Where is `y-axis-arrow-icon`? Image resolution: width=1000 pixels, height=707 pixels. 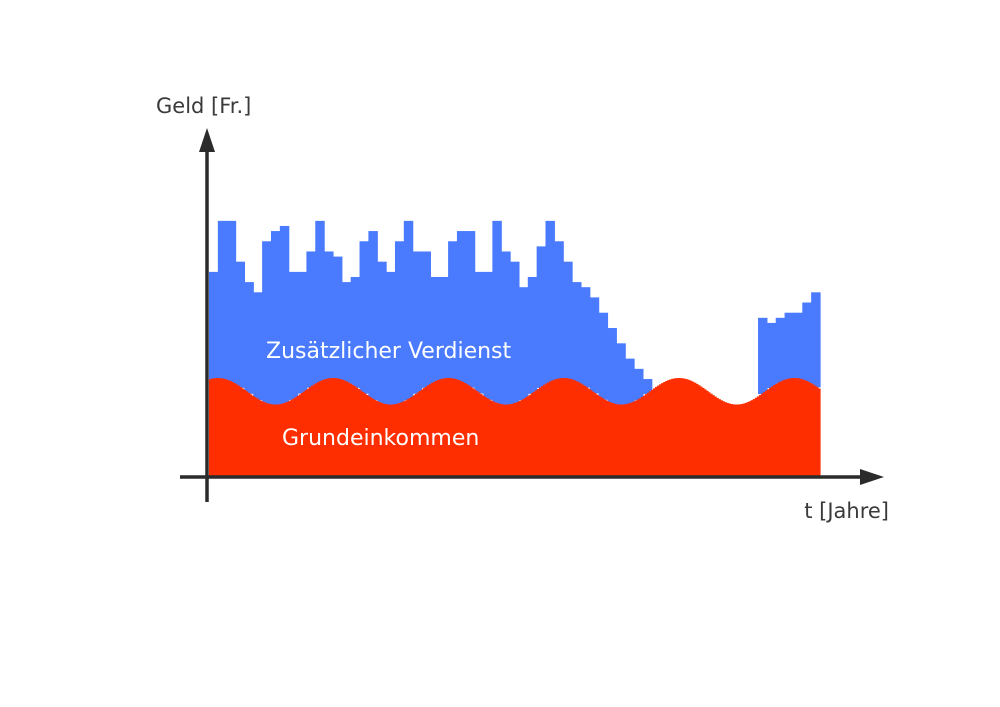 y-axis-arrow-icon is located at coordinates (207, 140).